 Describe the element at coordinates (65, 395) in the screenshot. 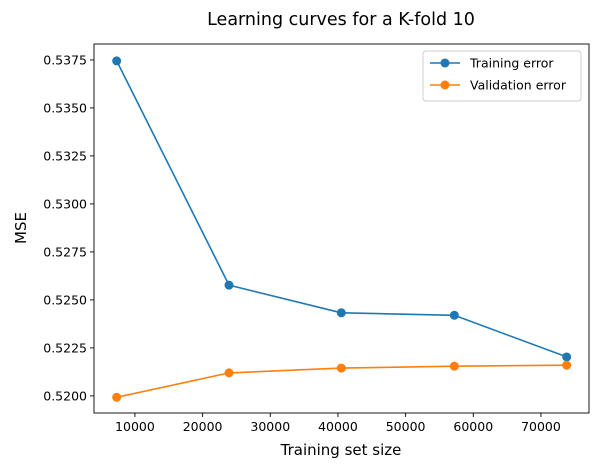

I see `y-tick-label: 0.5200` at that location.